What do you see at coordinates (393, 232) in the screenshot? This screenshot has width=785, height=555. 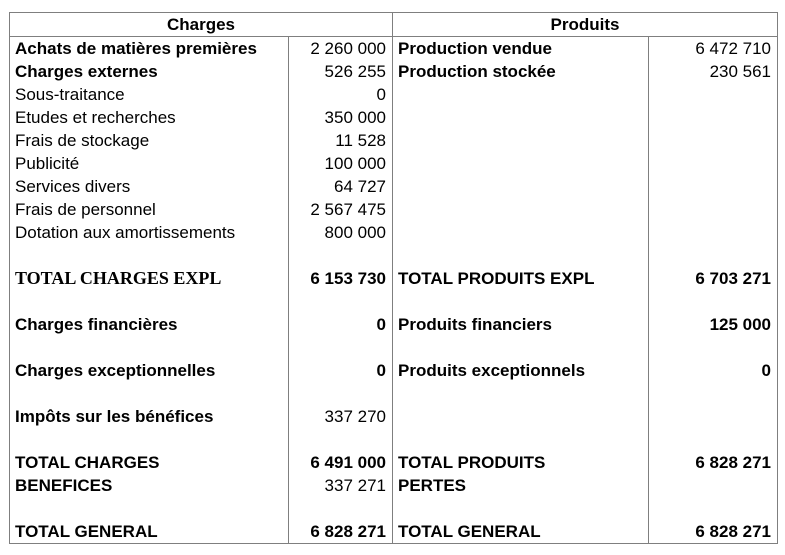 I see `row-dotation-amortissements: Dotation aux amortissements 800 000` at bounding box center [393, 232].